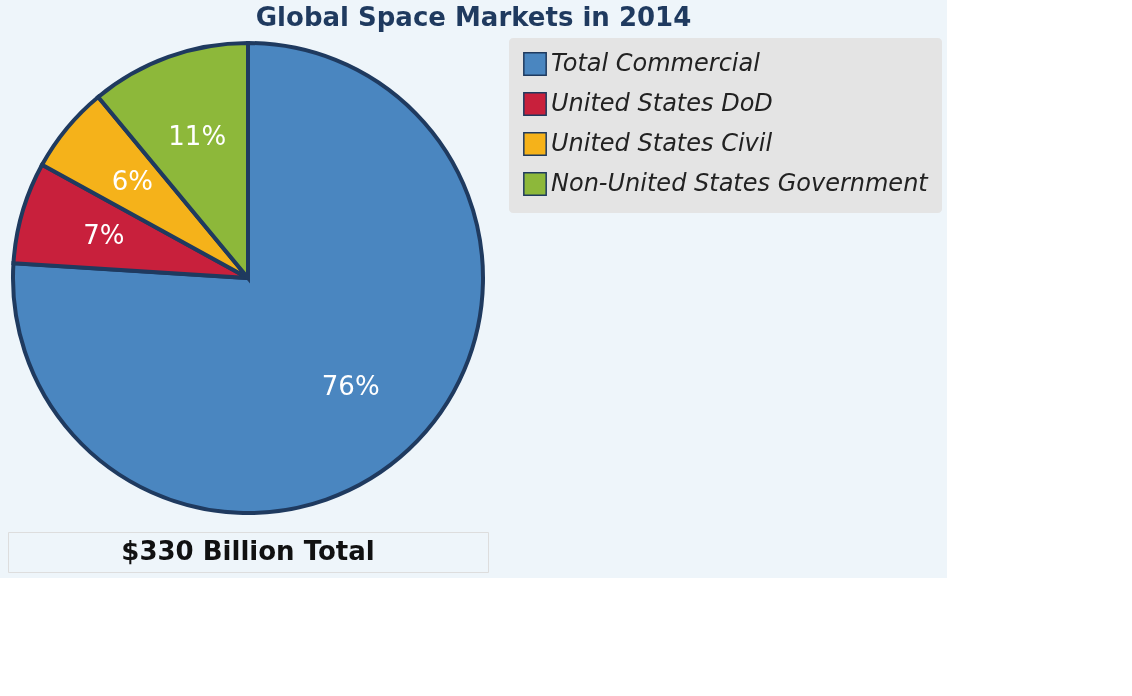 The width and height of the screenshot is (1132, 696). I want to click on data-label: 6%, so click(132, 181).